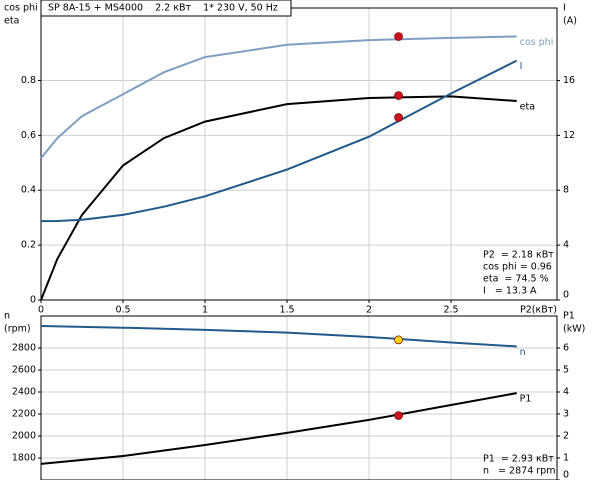 Image resolution: width=592 pixels, height=480 pixels. What do you see at coordinates (566, 370) in the screenshot?
I see `y2-tick-label: 5` at bounding box center [566, 370].